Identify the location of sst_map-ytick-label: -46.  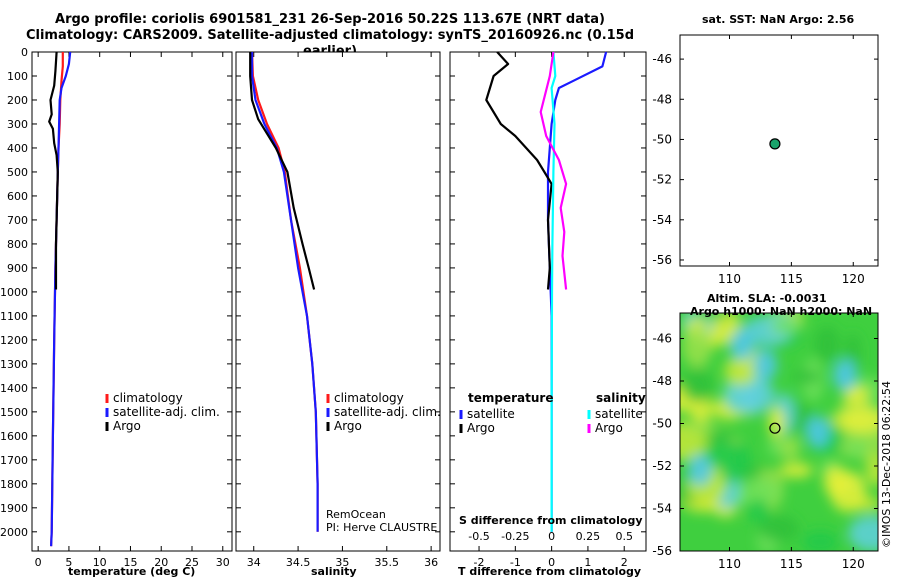
(662, 59).